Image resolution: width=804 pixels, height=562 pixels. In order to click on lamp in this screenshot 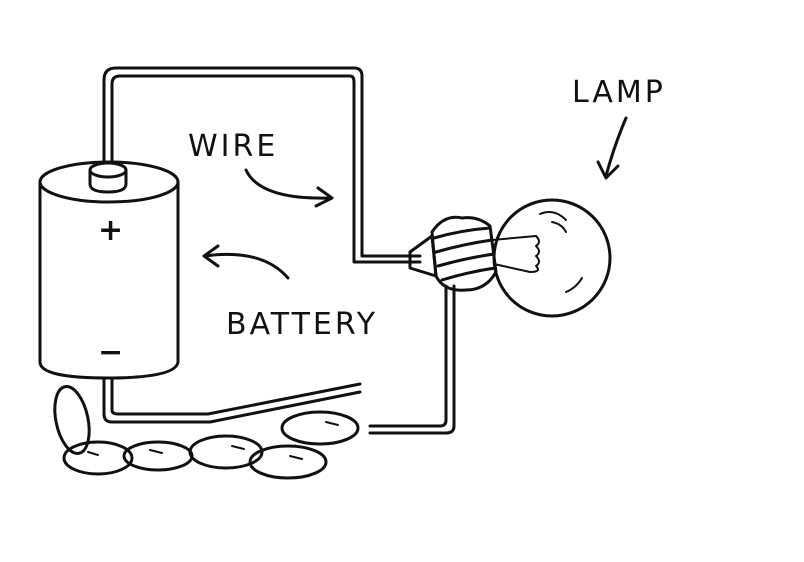, I will do `click(510, 258)`.